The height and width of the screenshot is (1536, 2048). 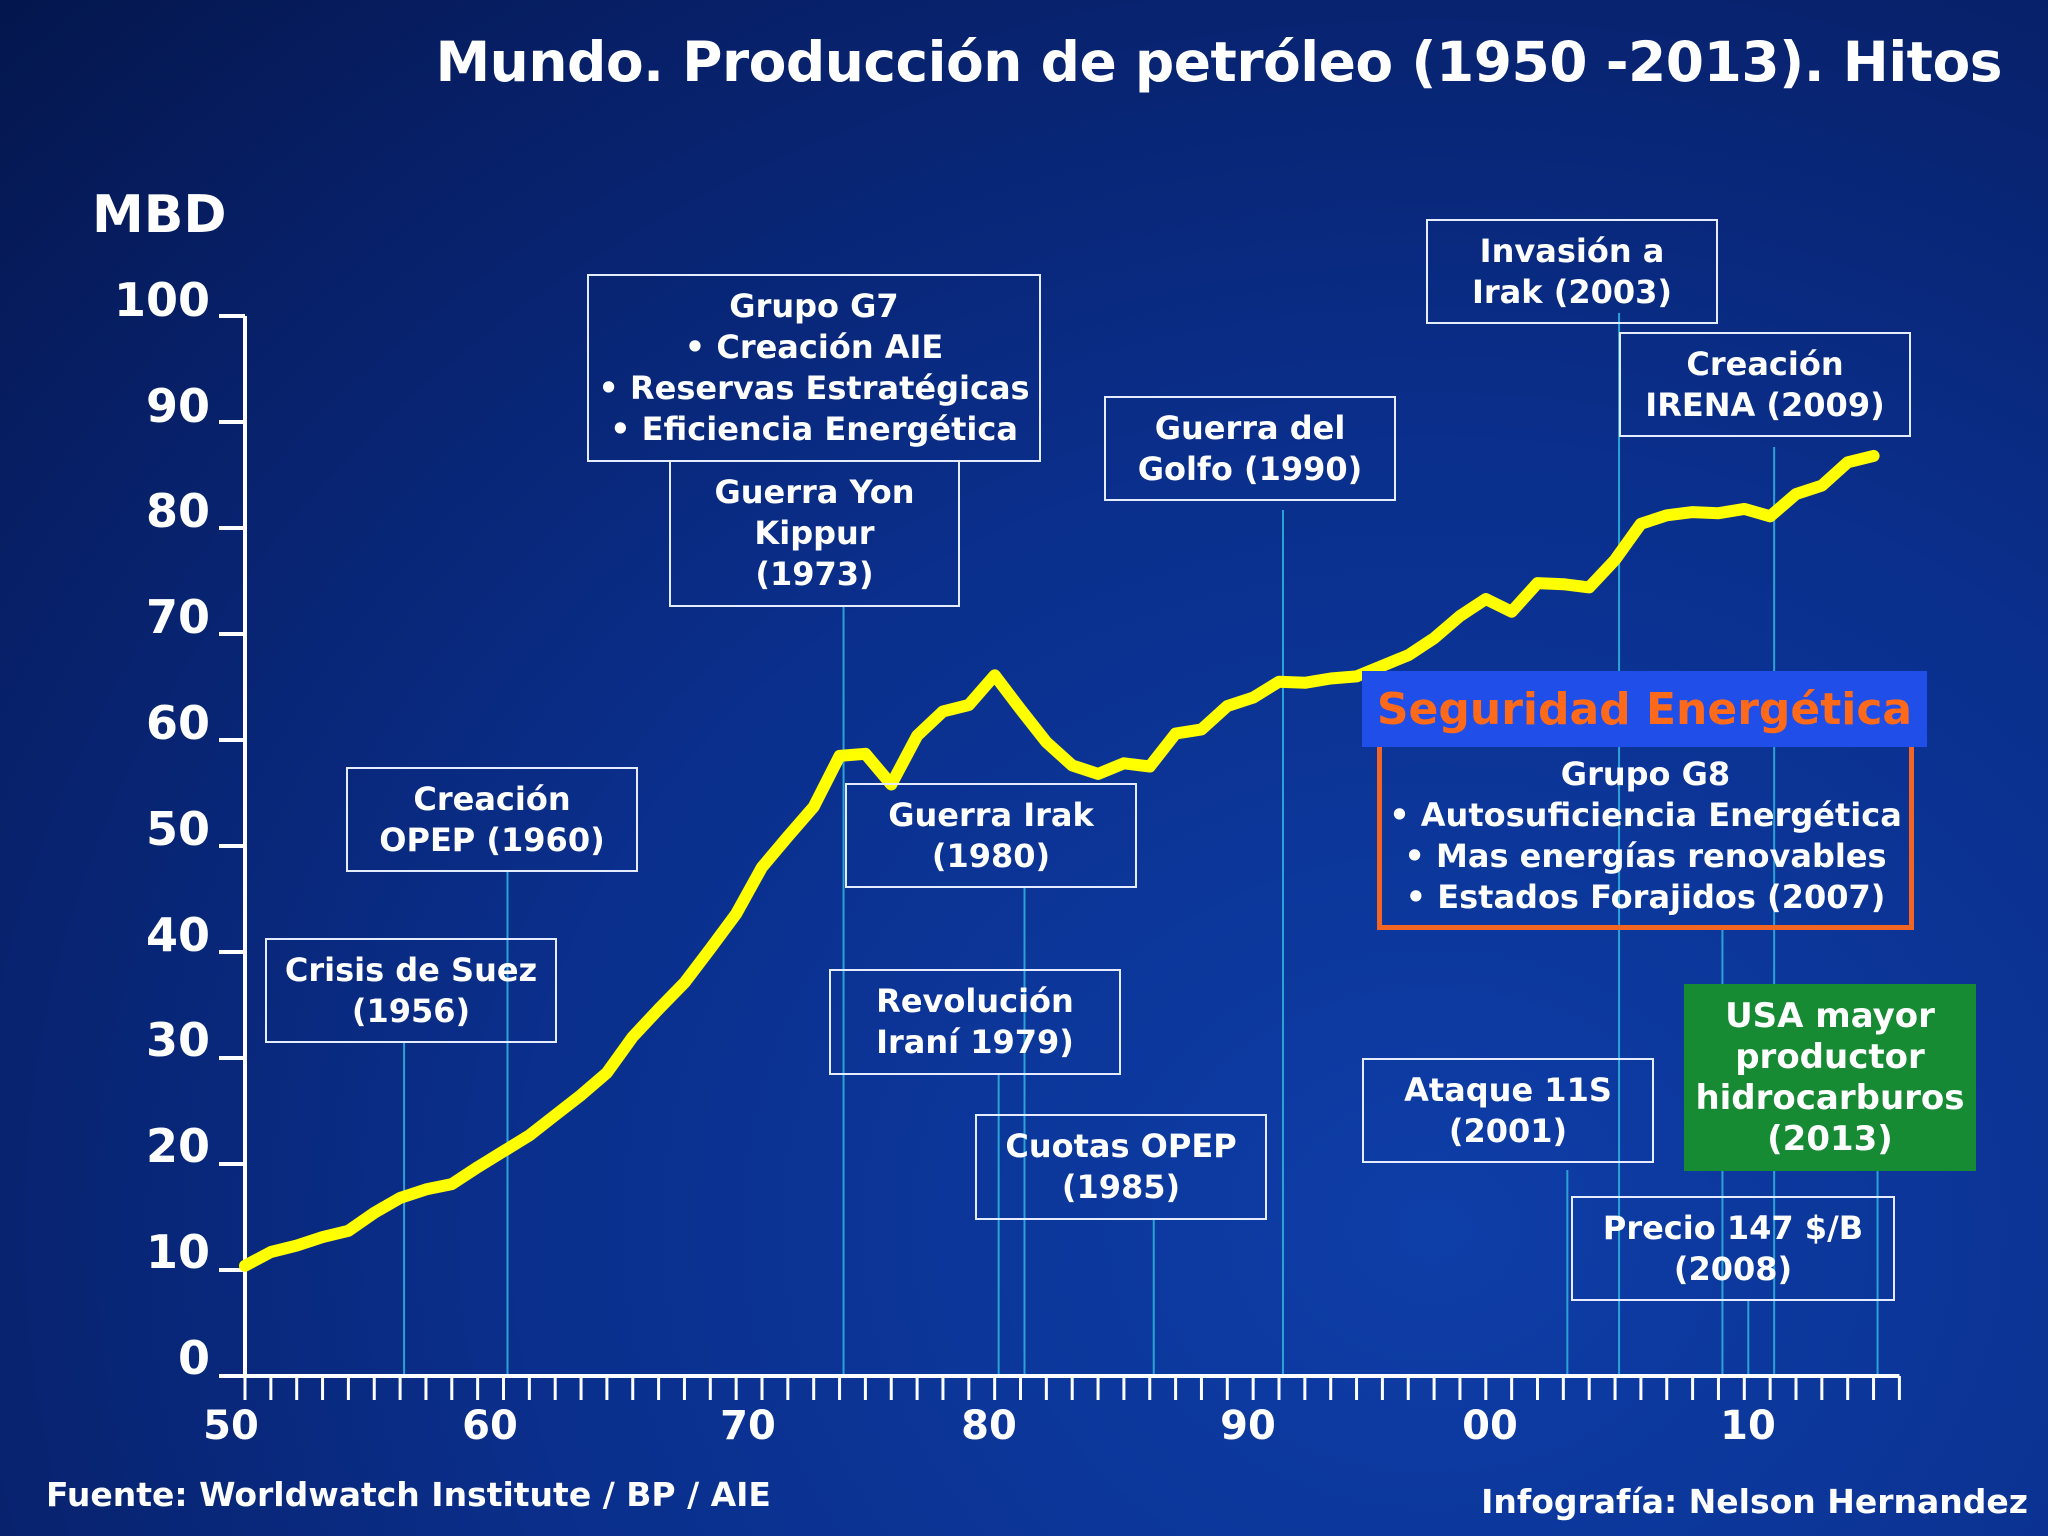 I want to click on annotation-line: OPEP (1960), so click(x=492, y=839).